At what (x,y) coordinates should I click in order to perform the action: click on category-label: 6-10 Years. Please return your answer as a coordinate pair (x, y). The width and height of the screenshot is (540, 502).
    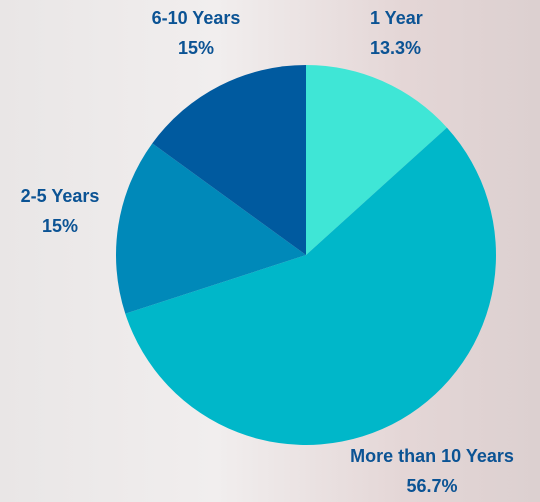
    Looking at the image, I should click on (196, 18).